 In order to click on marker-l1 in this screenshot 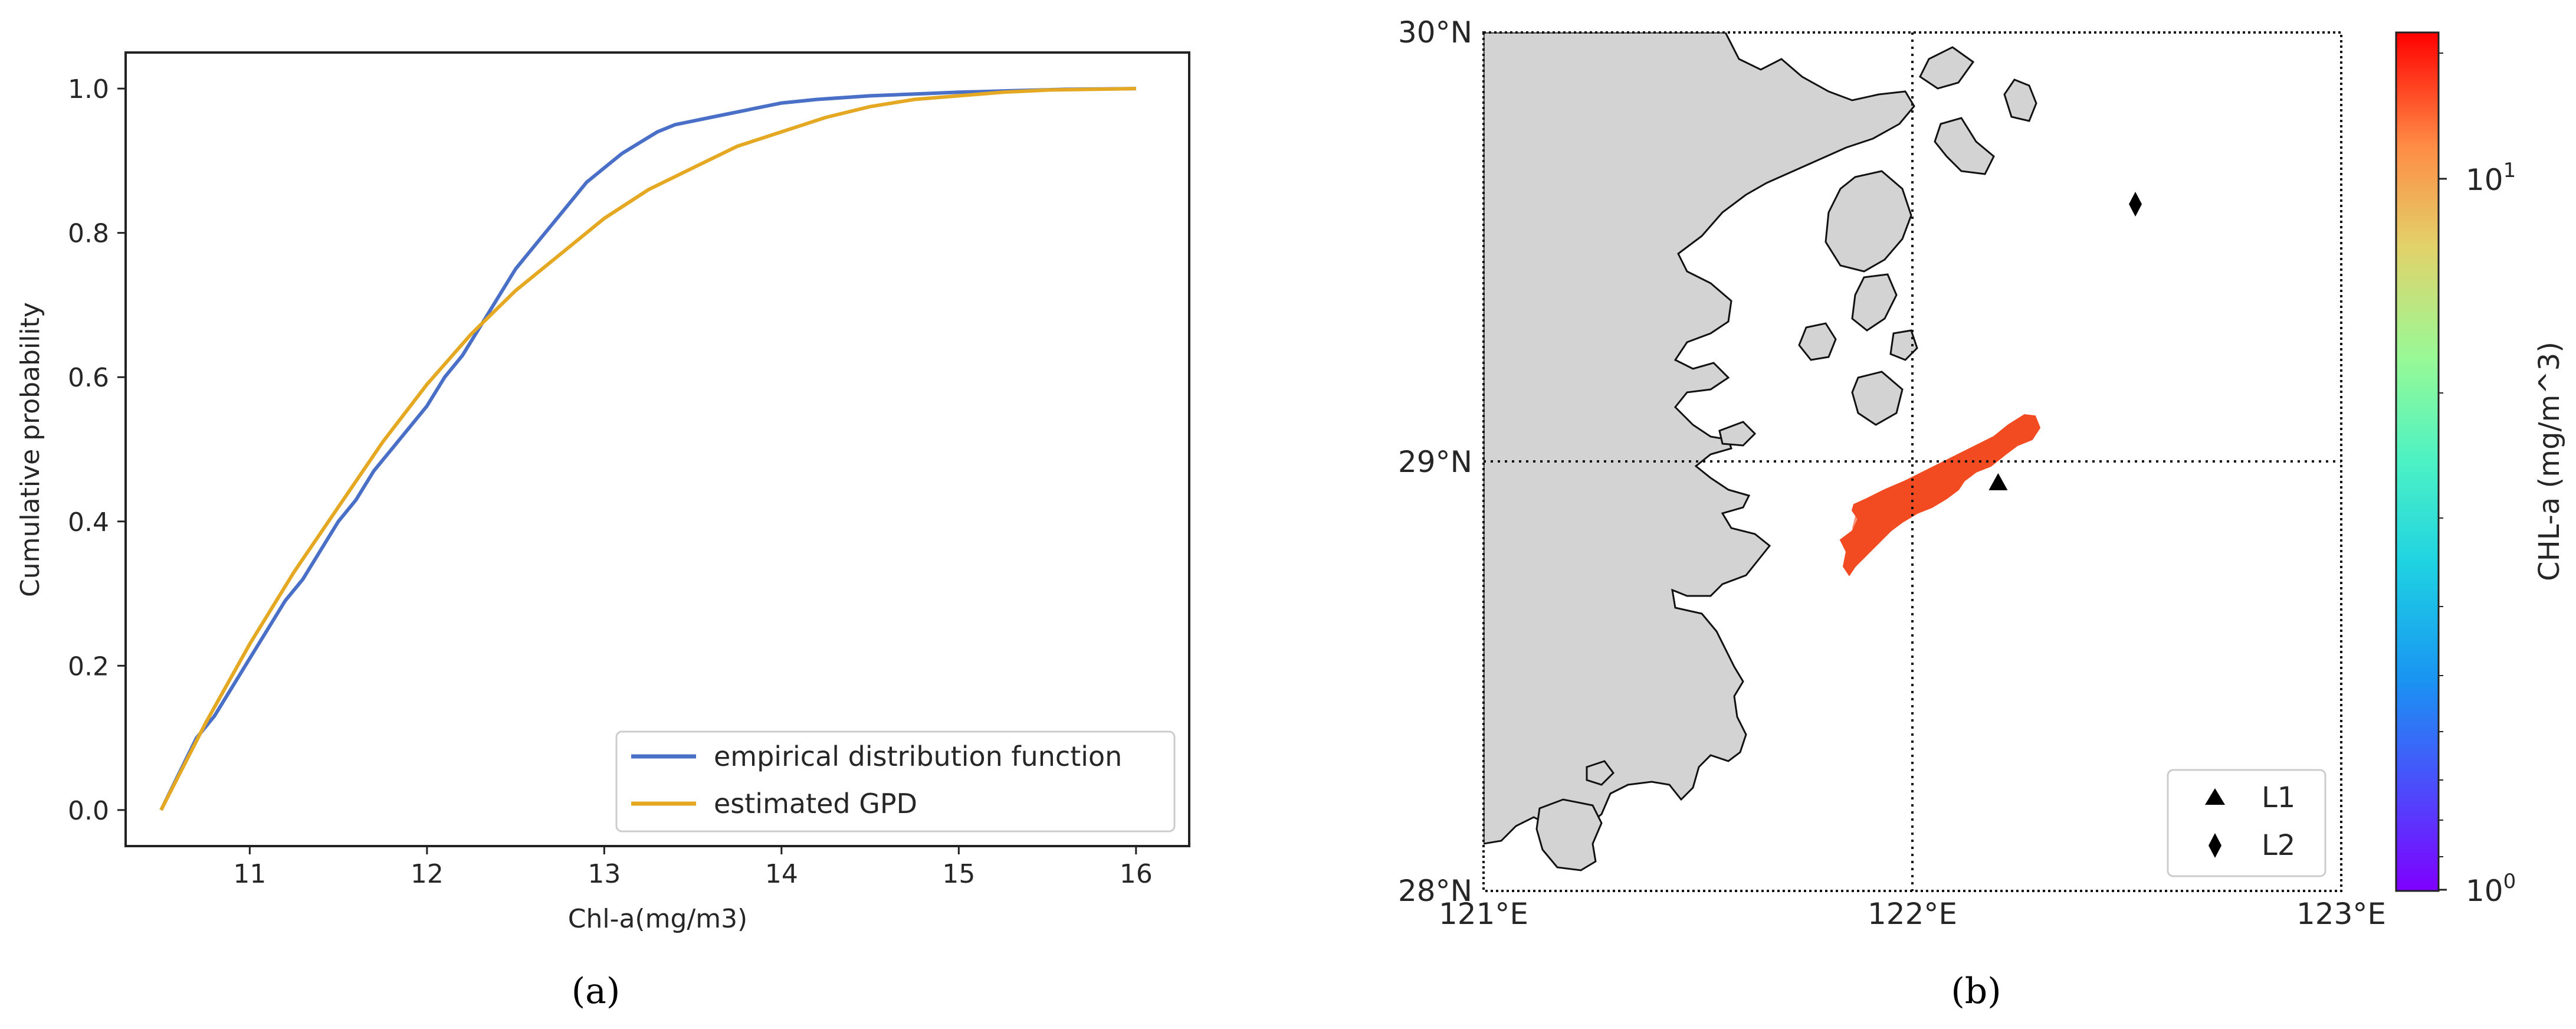, I will do `click(1998, 481)`.